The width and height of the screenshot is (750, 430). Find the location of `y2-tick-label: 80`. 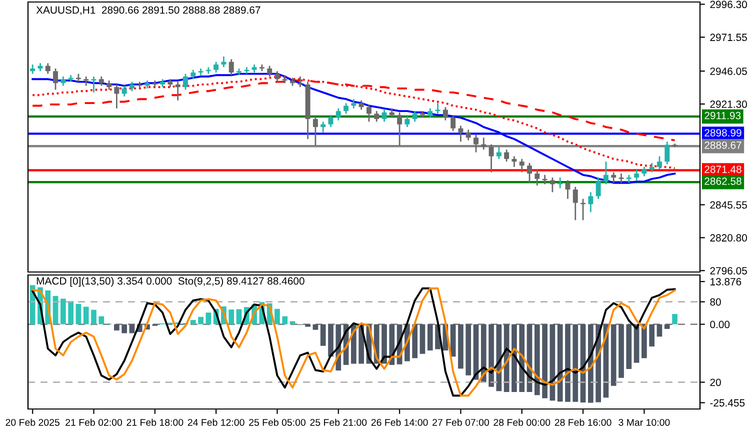

y2-tick-label: 80 is located at coordinates (715, 302).